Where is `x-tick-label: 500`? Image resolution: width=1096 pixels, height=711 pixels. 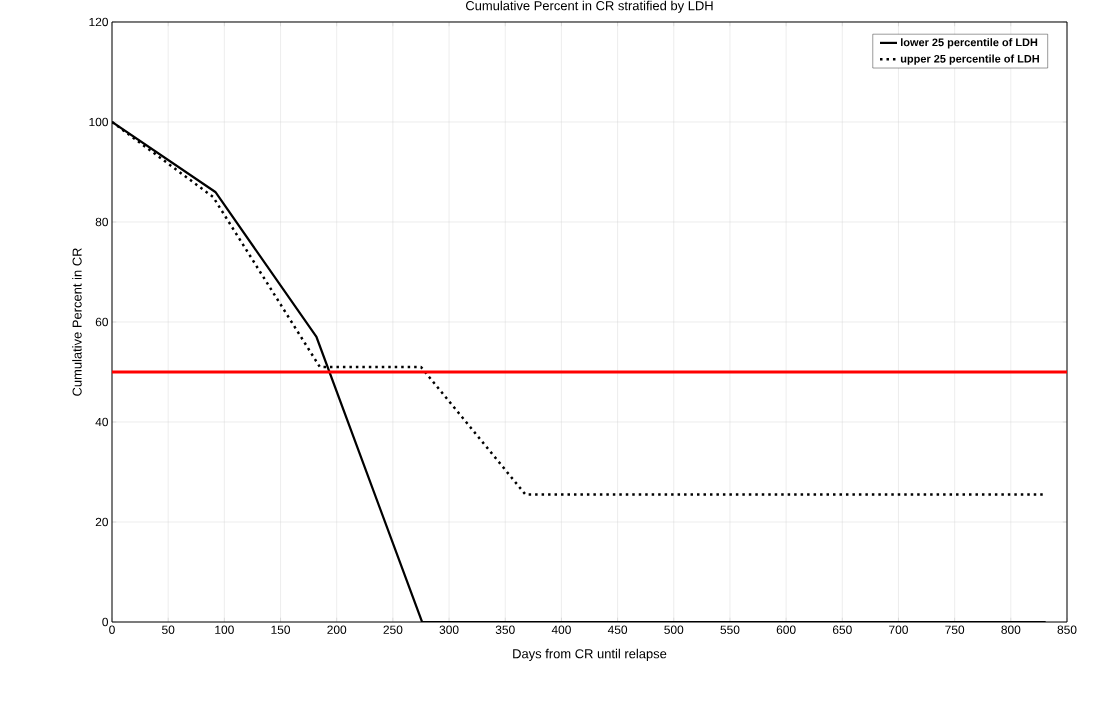 x-tick-label: 500 is located at coordinates (674, 629).